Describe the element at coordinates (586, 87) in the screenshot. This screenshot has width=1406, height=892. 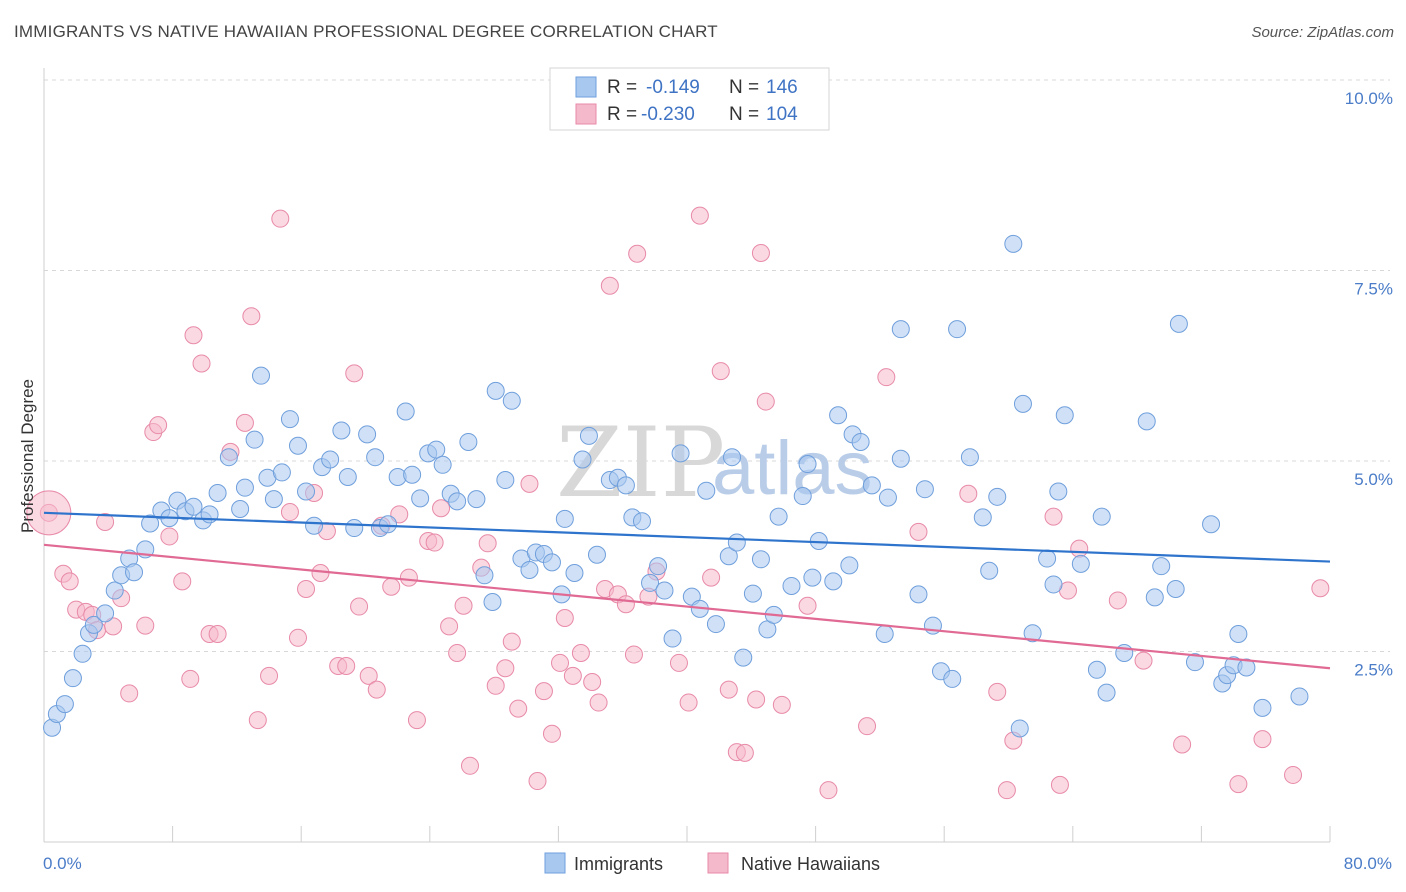
I see `legend-swatch-immigrants` at that location.